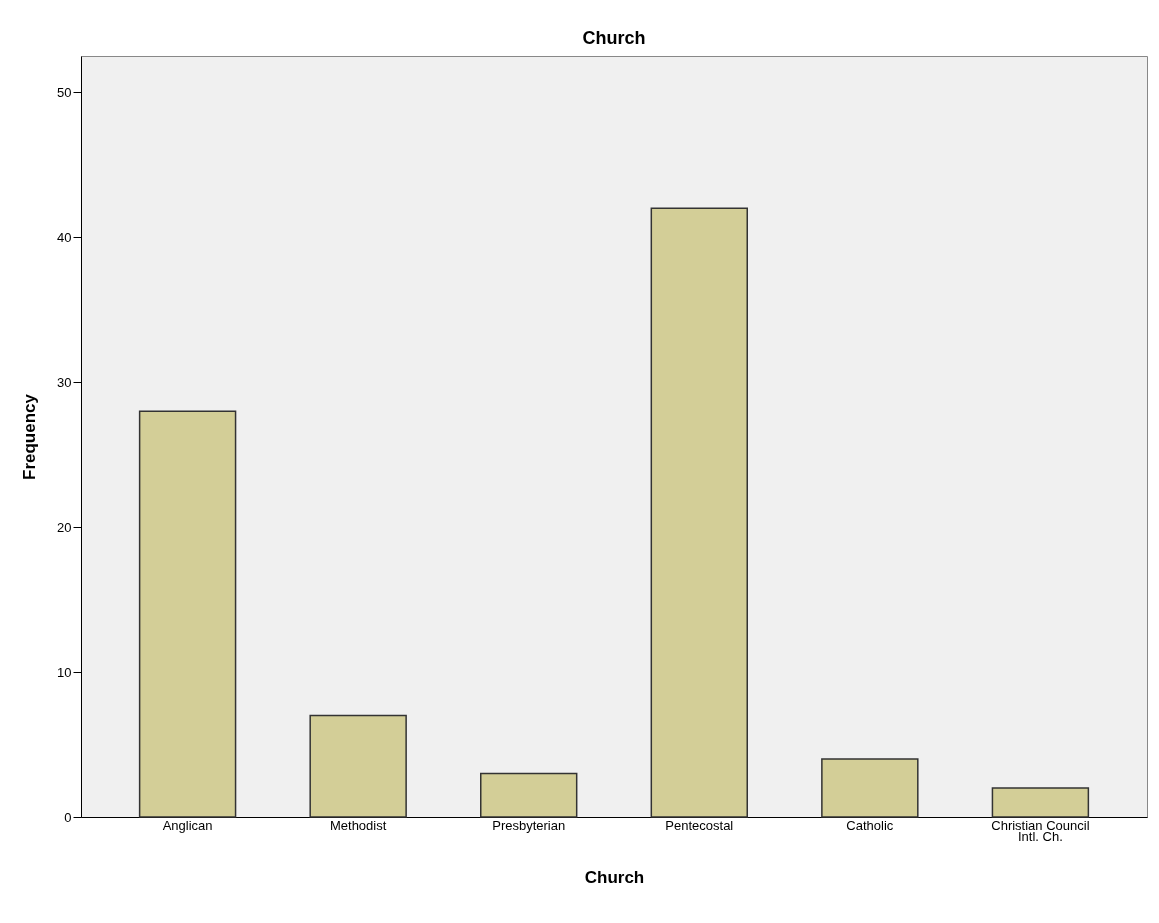 The height and width of the screenshot is (923, 1159). What do you see at coordinates (64, 527) in the screenshot?
I see `y-tick-label: 20` at bounding box center [64, 527].